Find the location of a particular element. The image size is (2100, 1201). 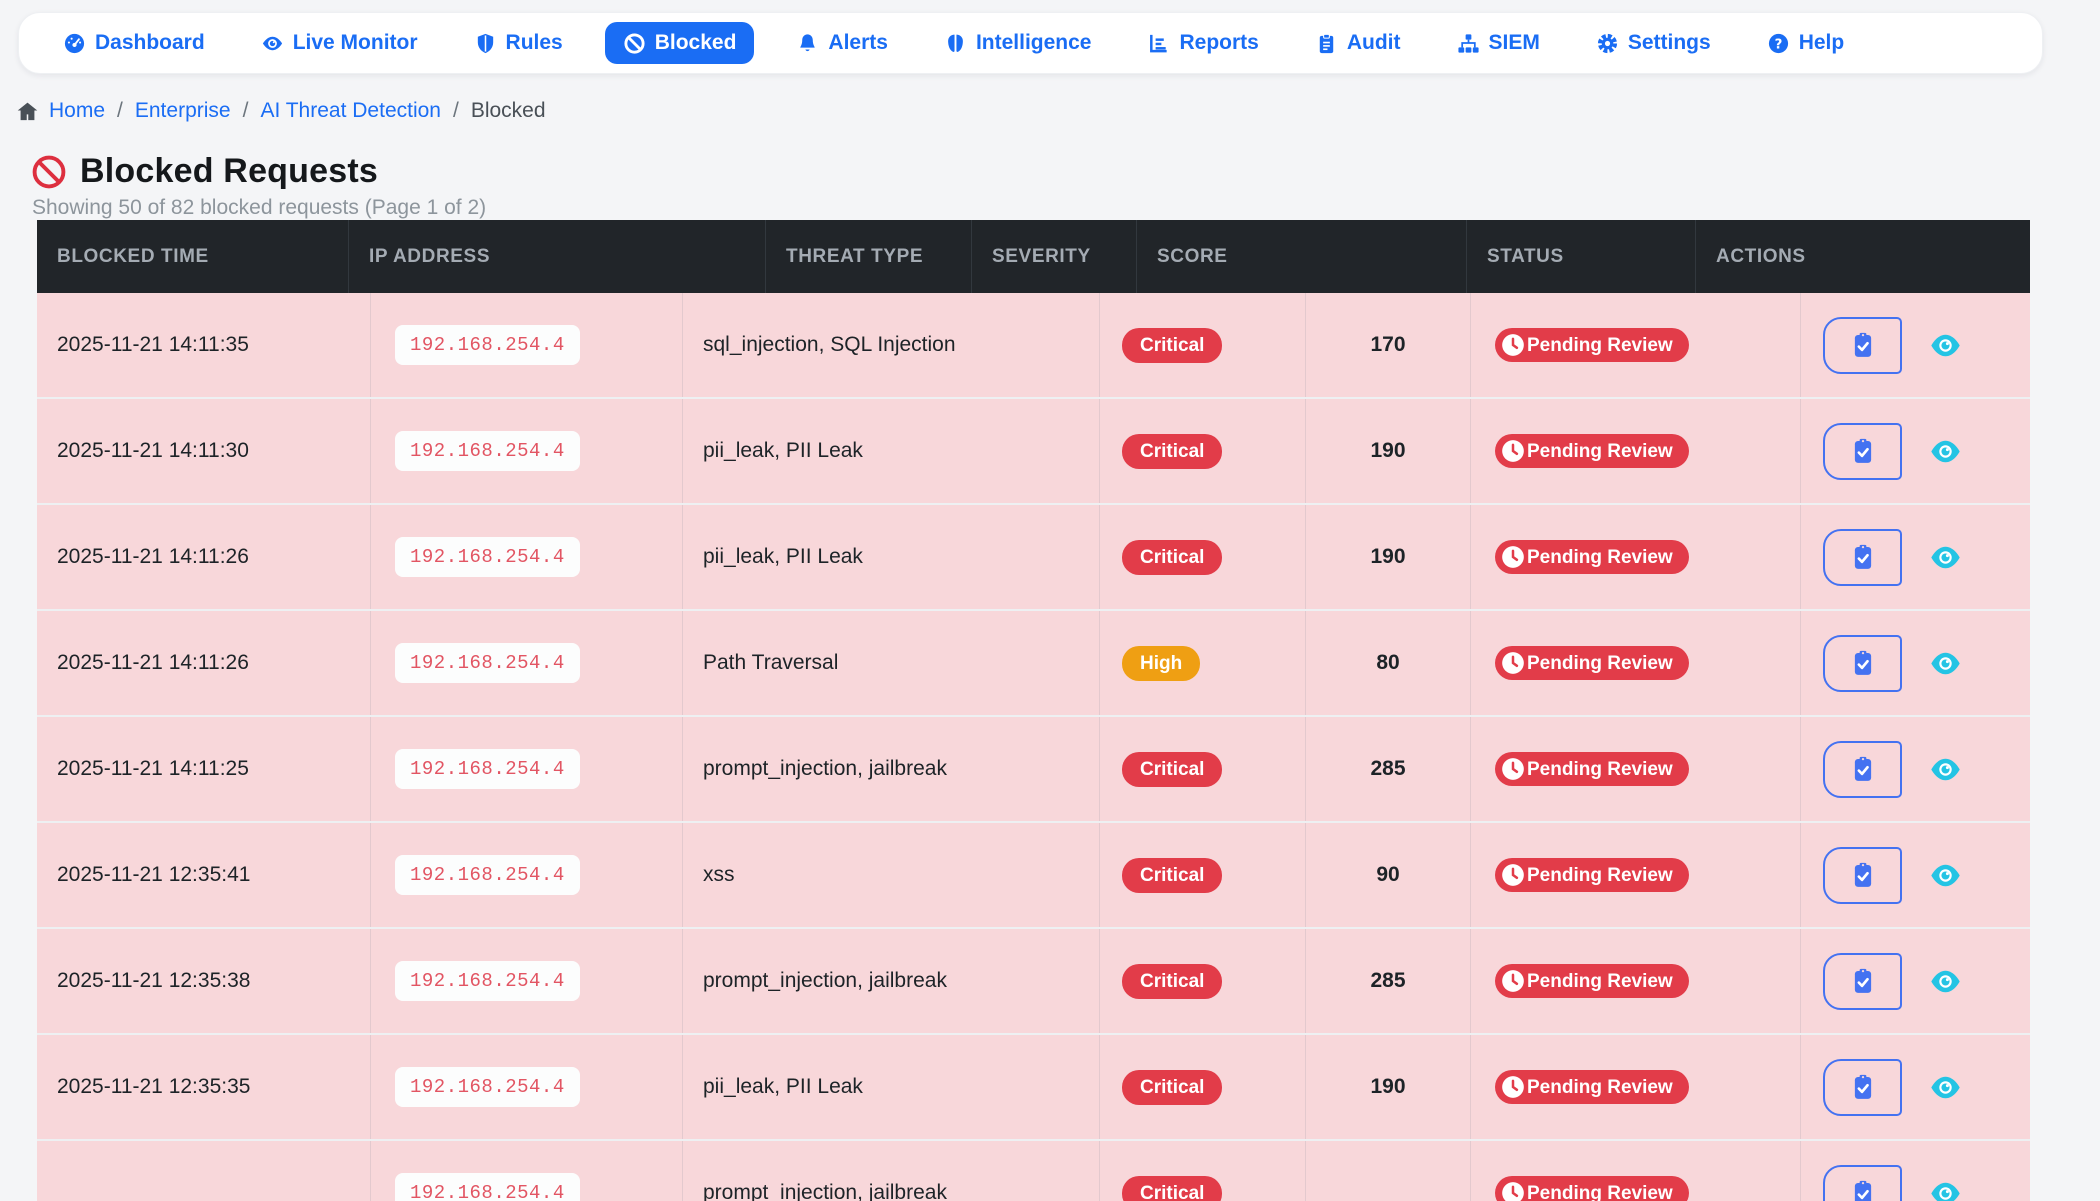

score-cell: 80 is located at coordinates (1388, 663).